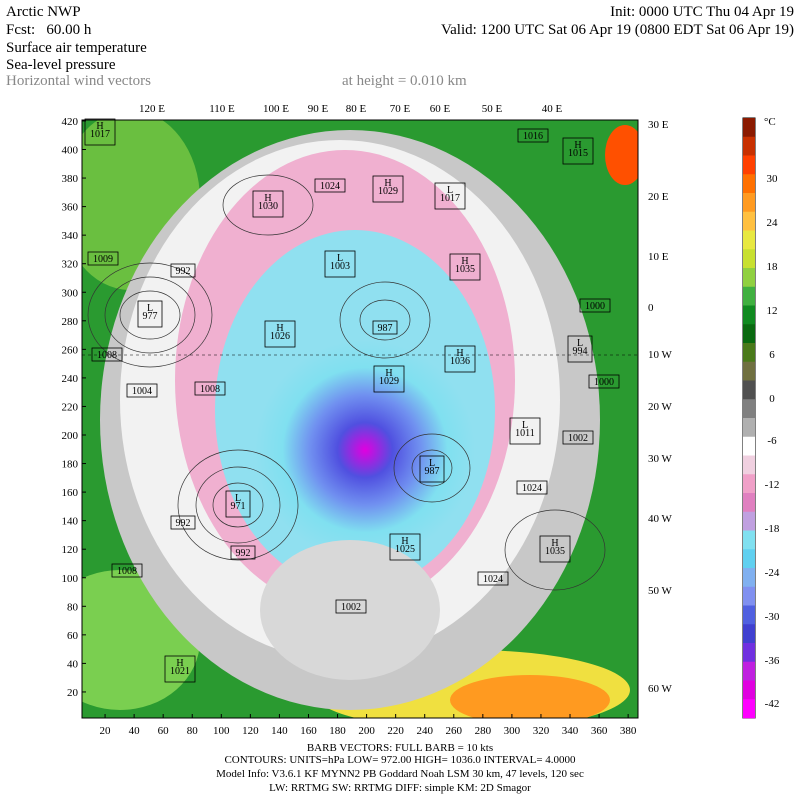  Describe the element at coordinates (772, 529) in the screenshot. I see `colorbar-label: -18` at that location.